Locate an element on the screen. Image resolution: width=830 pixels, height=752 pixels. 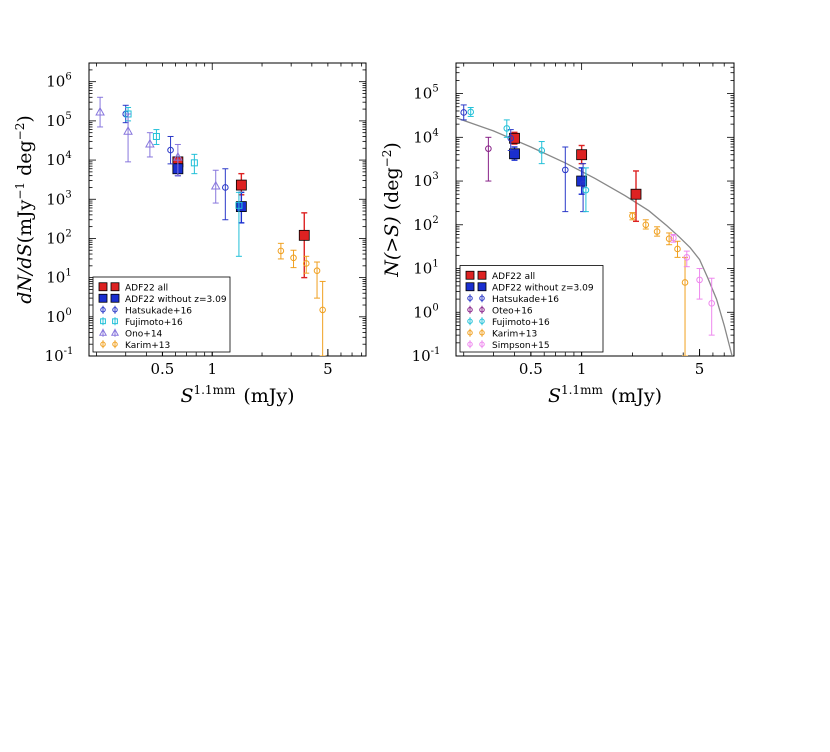
legend-label: ADF22 without z=3.09 is located at coordinates (543, 288).